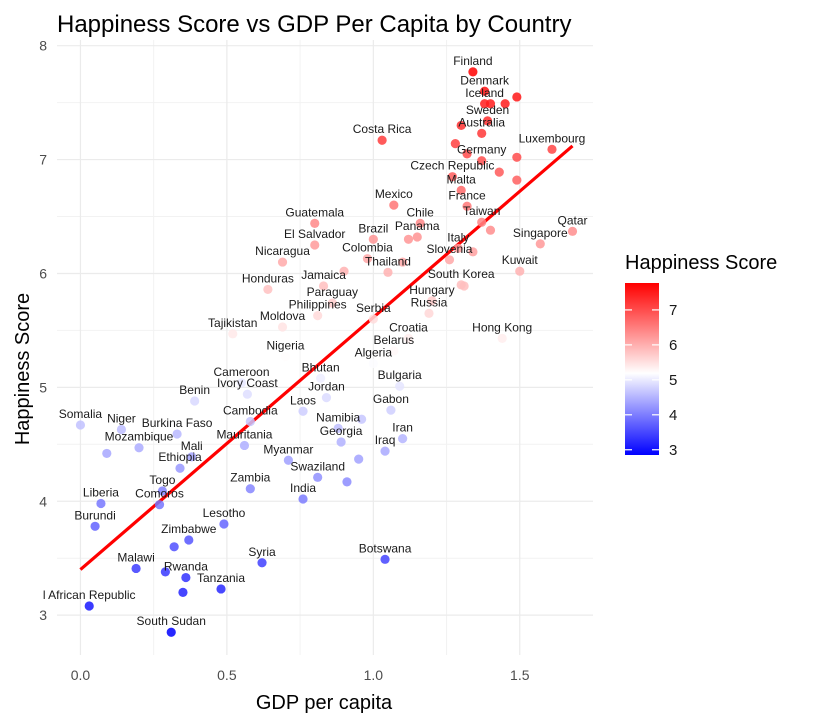 The width and height of the screenshot is (813, 723). Describe the element at coordinates (374, 675) in the screenshot. I see `x-tick-label: 1.0` at that location.